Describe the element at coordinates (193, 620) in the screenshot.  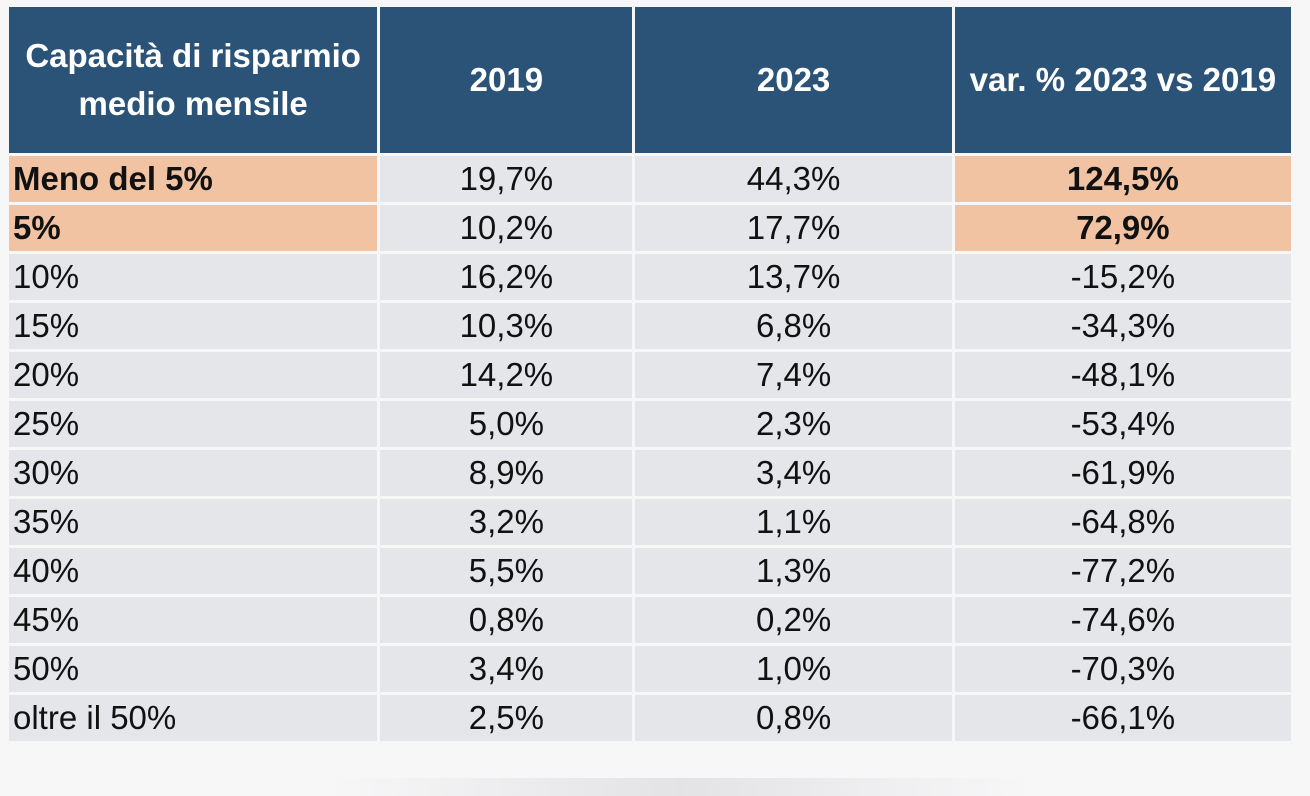
I see `row-label: 45%` at that location.